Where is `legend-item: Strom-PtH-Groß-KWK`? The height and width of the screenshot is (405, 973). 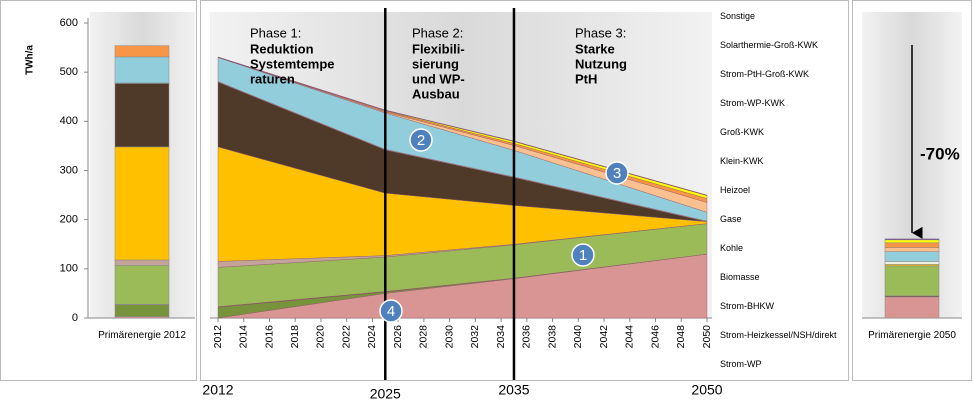 legend-item: Strom-PtH-Groß-KWK is located at coordinates (784, 74).